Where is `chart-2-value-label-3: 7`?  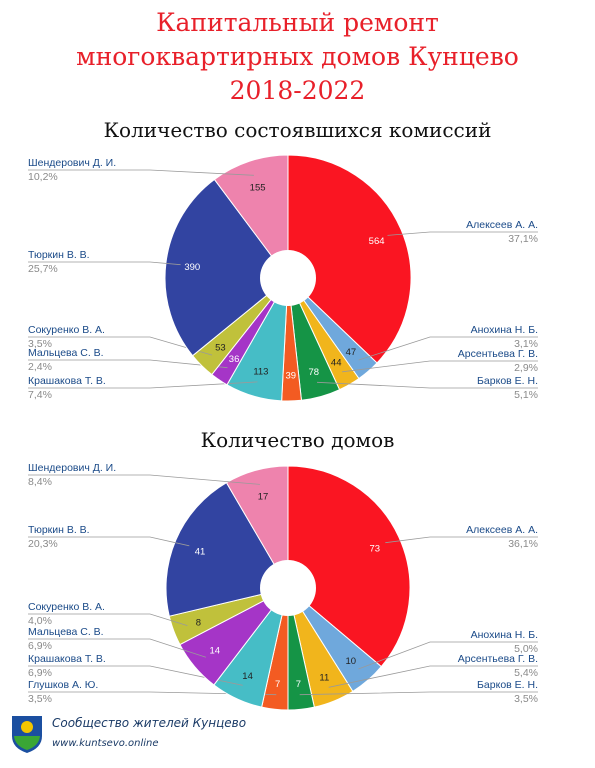 chart-2-value-label-3: 7 is located at coordinates (298, 684).